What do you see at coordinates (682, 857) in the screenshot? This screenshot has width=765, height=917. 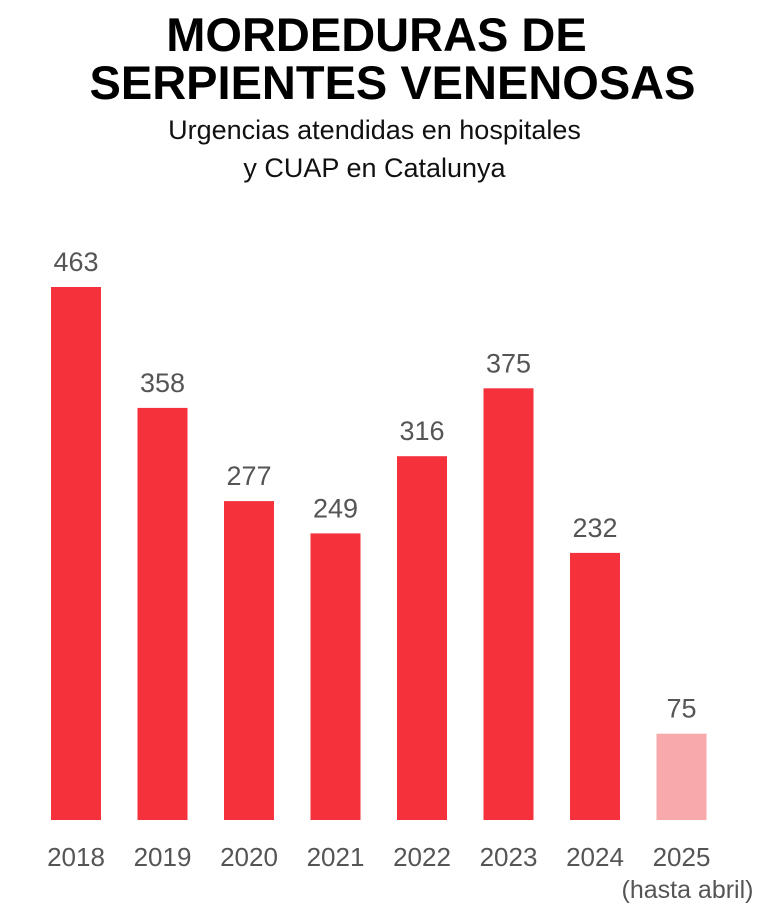 I see `x-tick-label-2025: 2025` at bounding box center [682, 857].